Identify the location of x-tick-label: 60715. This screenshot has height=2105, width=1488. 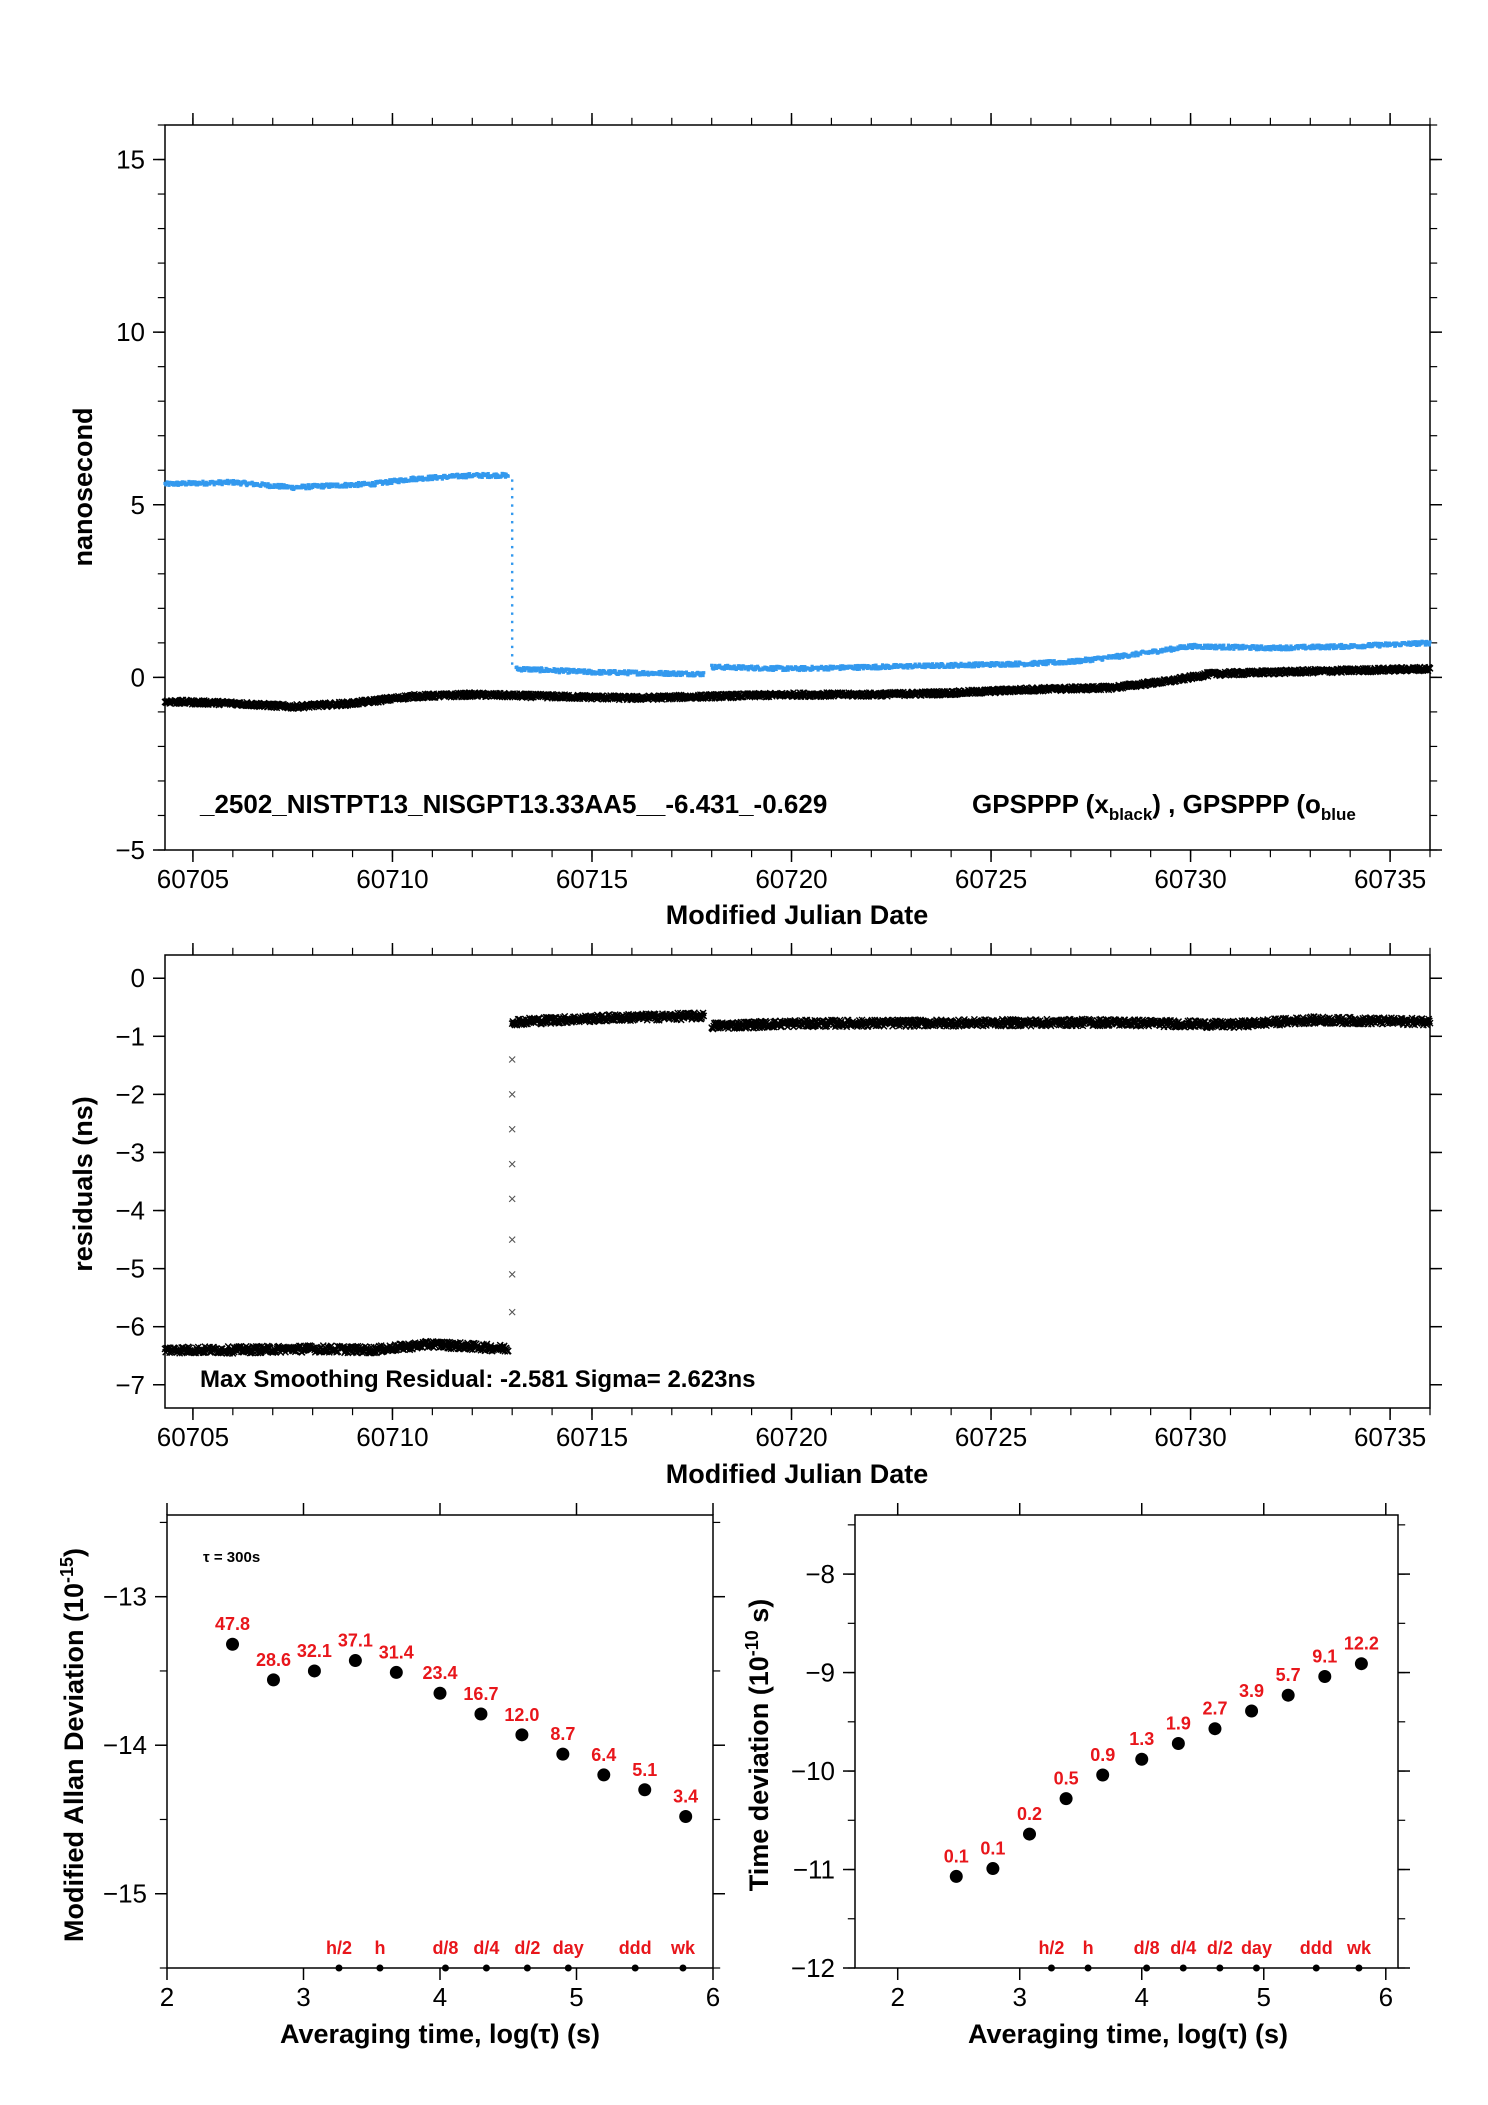
(592, 1437).